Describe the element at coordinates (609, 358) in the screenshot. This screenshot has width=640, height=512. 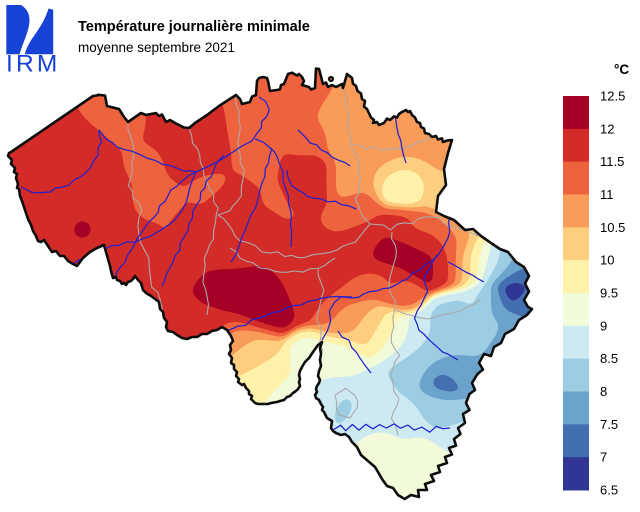
I see `svg-text: 8.5` at that location.